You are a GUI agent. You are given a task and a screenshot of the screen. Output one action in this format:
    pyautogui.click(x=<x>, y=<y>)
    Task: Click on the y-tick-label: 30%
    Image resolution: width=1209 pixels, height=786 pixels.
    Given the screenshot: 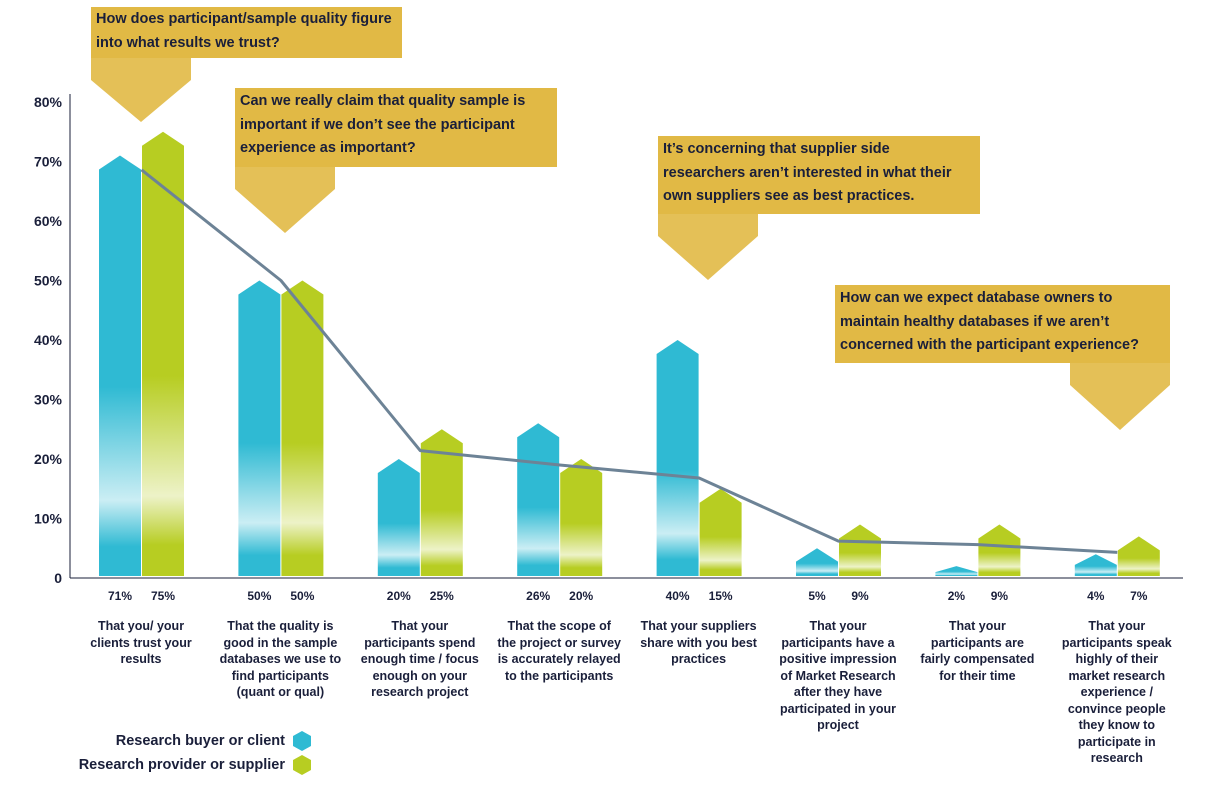 What is the action you would take?
    pyautogui.click(x=48, y=400)
    